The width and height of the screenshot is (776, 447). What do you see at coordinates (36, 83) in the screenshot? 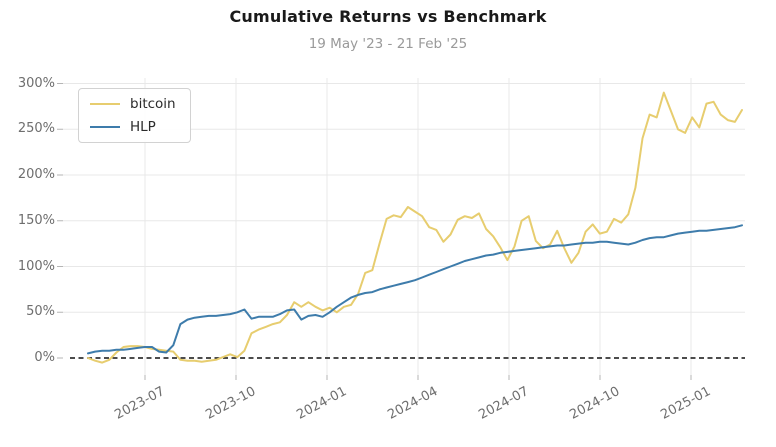
I see `y-axis-tick-label: 300%` at bounding box center [36, 83].